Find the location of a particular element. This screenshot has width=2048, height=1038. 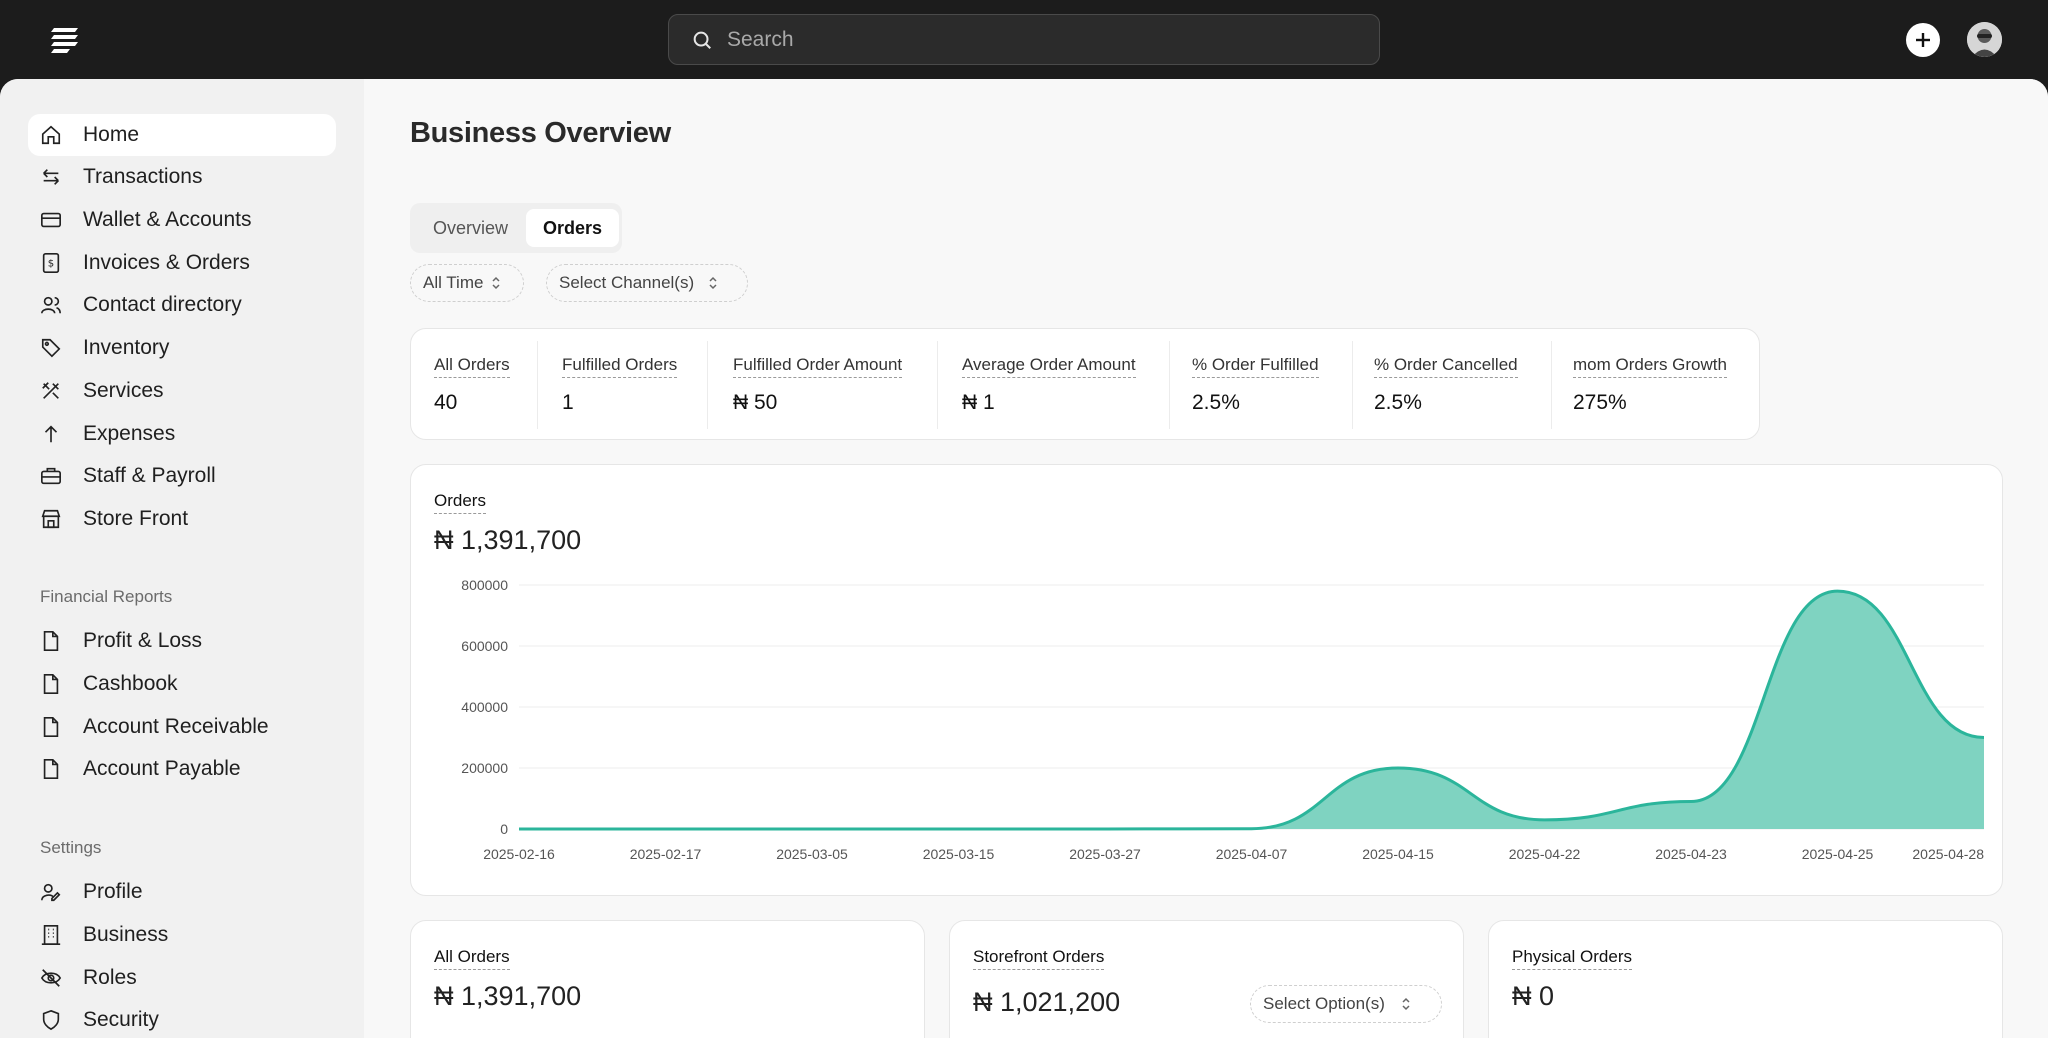

x-tick-label: 2025-02-17 is located at coordinates (666, 854).